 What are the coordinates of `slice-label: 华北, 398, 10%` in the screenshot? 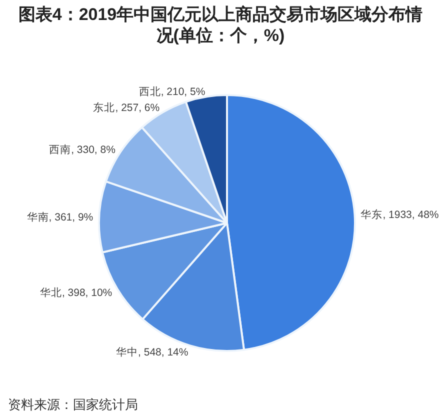 It's located at (76, 293).